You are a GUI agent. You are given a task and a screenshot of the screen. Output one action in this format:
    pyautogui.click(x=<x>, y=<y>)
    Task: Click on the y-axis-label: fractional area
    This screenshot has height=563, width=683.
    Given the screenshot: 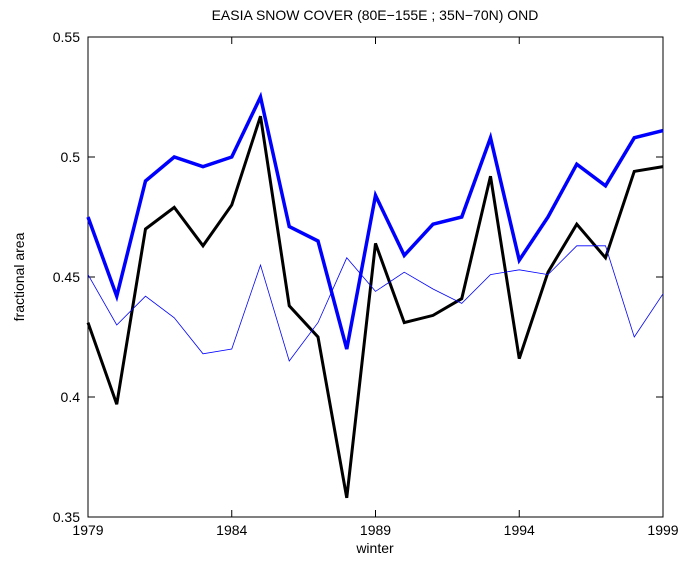 What is the action you would take?
    pyautogui.click(x=19, y=276)
    